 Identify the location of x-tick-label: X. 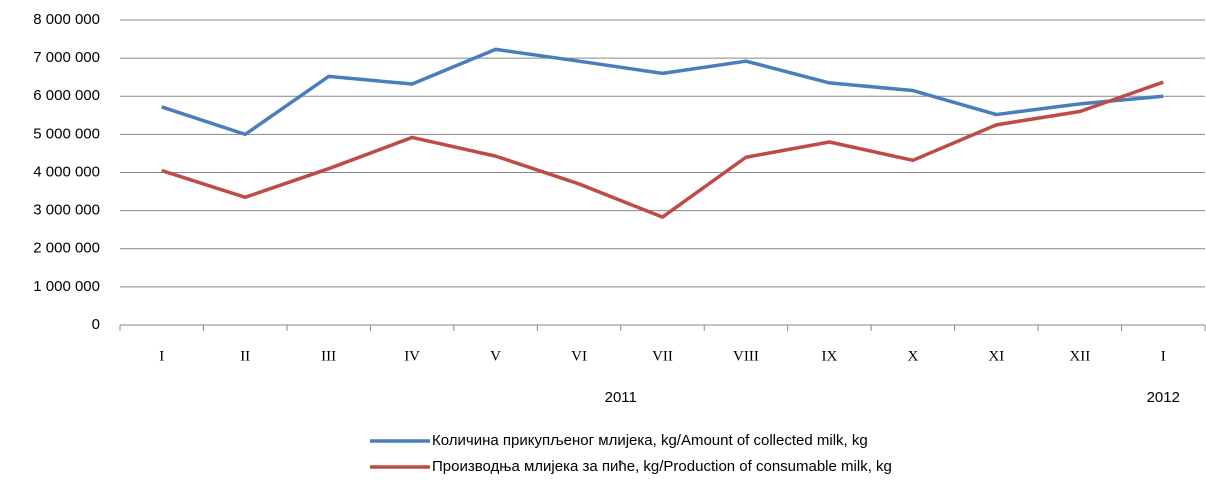
(912, 356).